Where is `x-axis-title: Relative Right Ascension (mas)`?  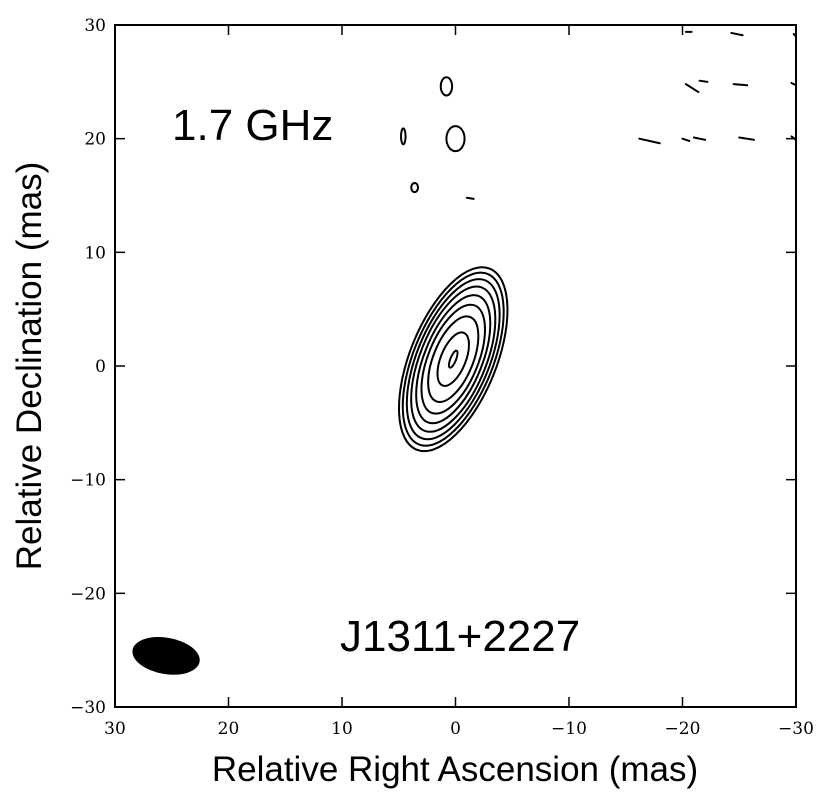
x-axis-title: Relative Right Ascension (mas) is located at coordinates (455, 769).